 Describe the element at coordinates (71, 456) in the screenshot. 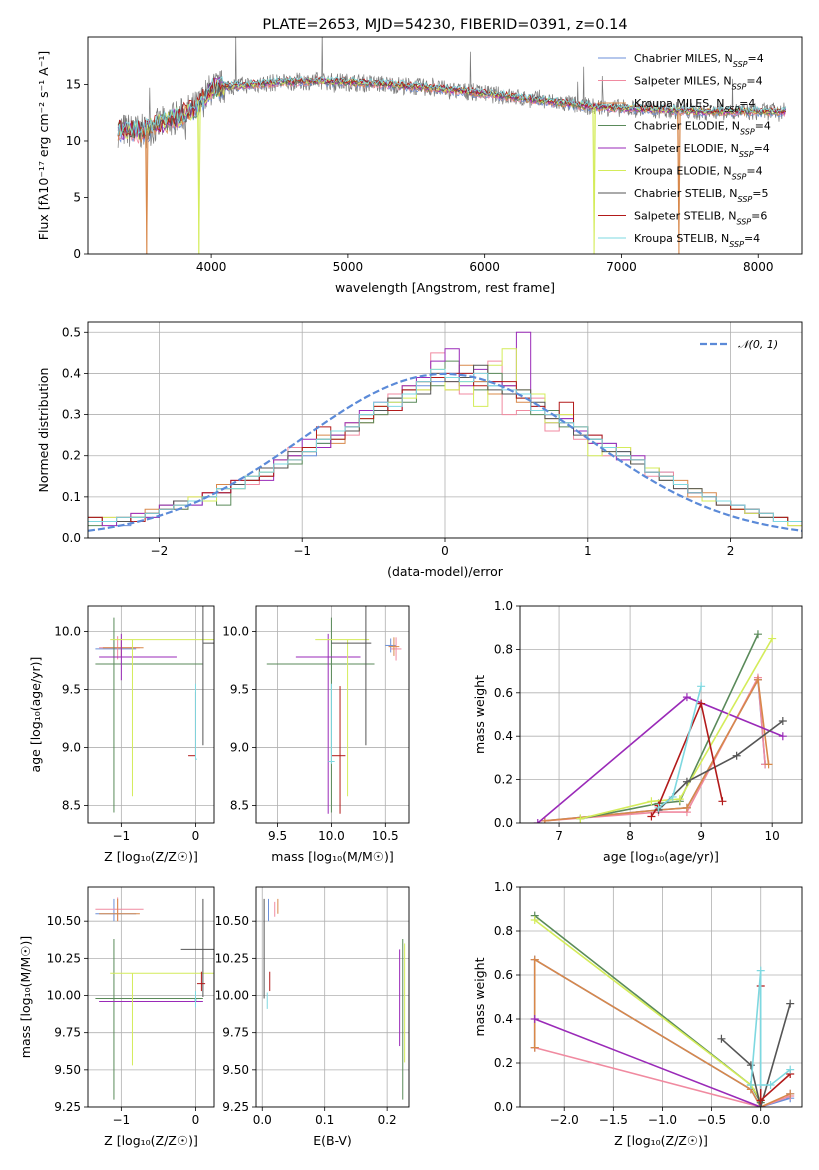

I see `y-tick-label: 0.2` at that location.